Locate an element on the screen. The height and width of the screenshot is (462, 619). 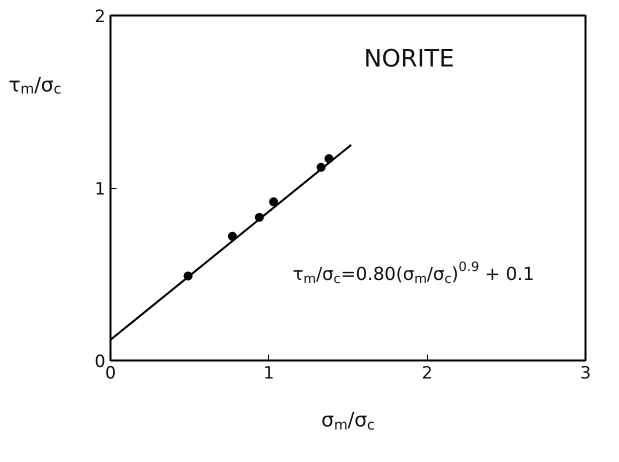
x-tick-label: 1 is located at coordinates (268, 374).